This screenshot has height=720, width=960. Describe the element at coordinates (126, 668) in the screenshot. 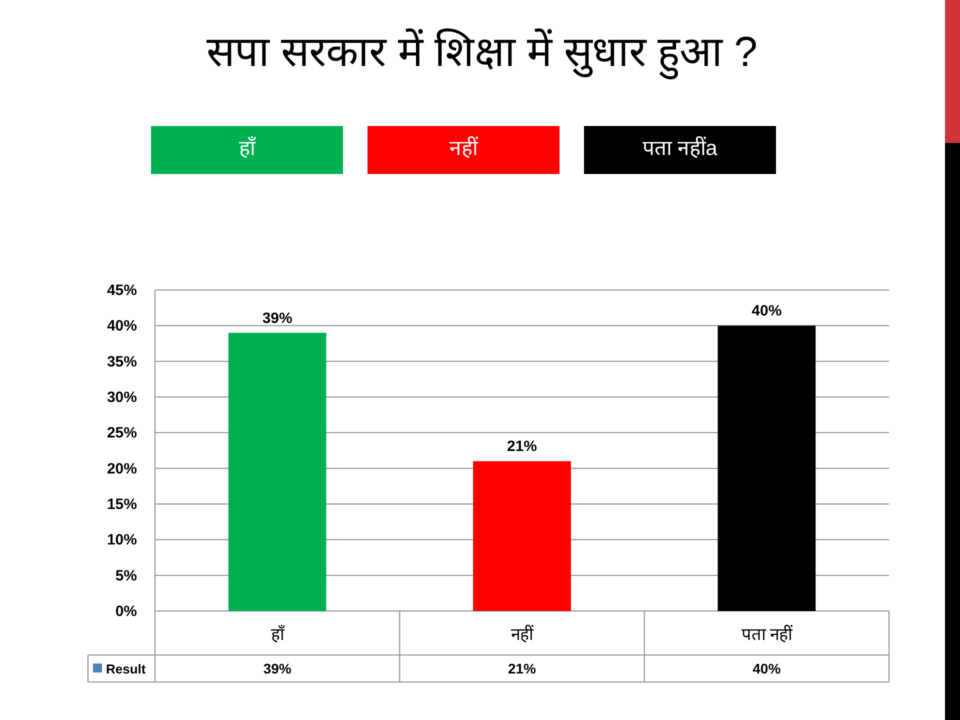

I see `legend-label: Result` at that location.